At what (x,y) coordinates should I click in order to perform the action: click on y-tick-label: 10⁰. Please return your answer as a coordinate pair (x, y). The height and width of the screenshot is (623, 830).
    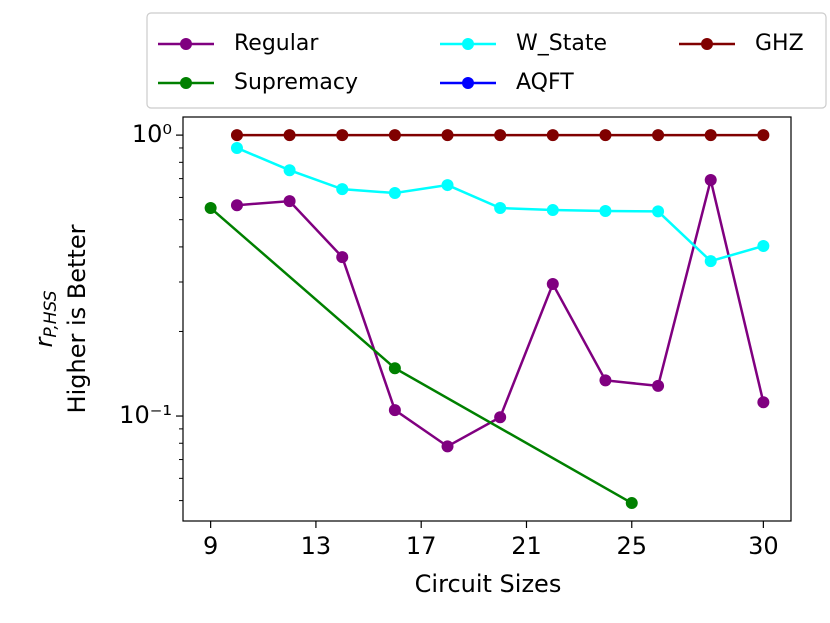
    Looking at the image, I should click on (152, 134).